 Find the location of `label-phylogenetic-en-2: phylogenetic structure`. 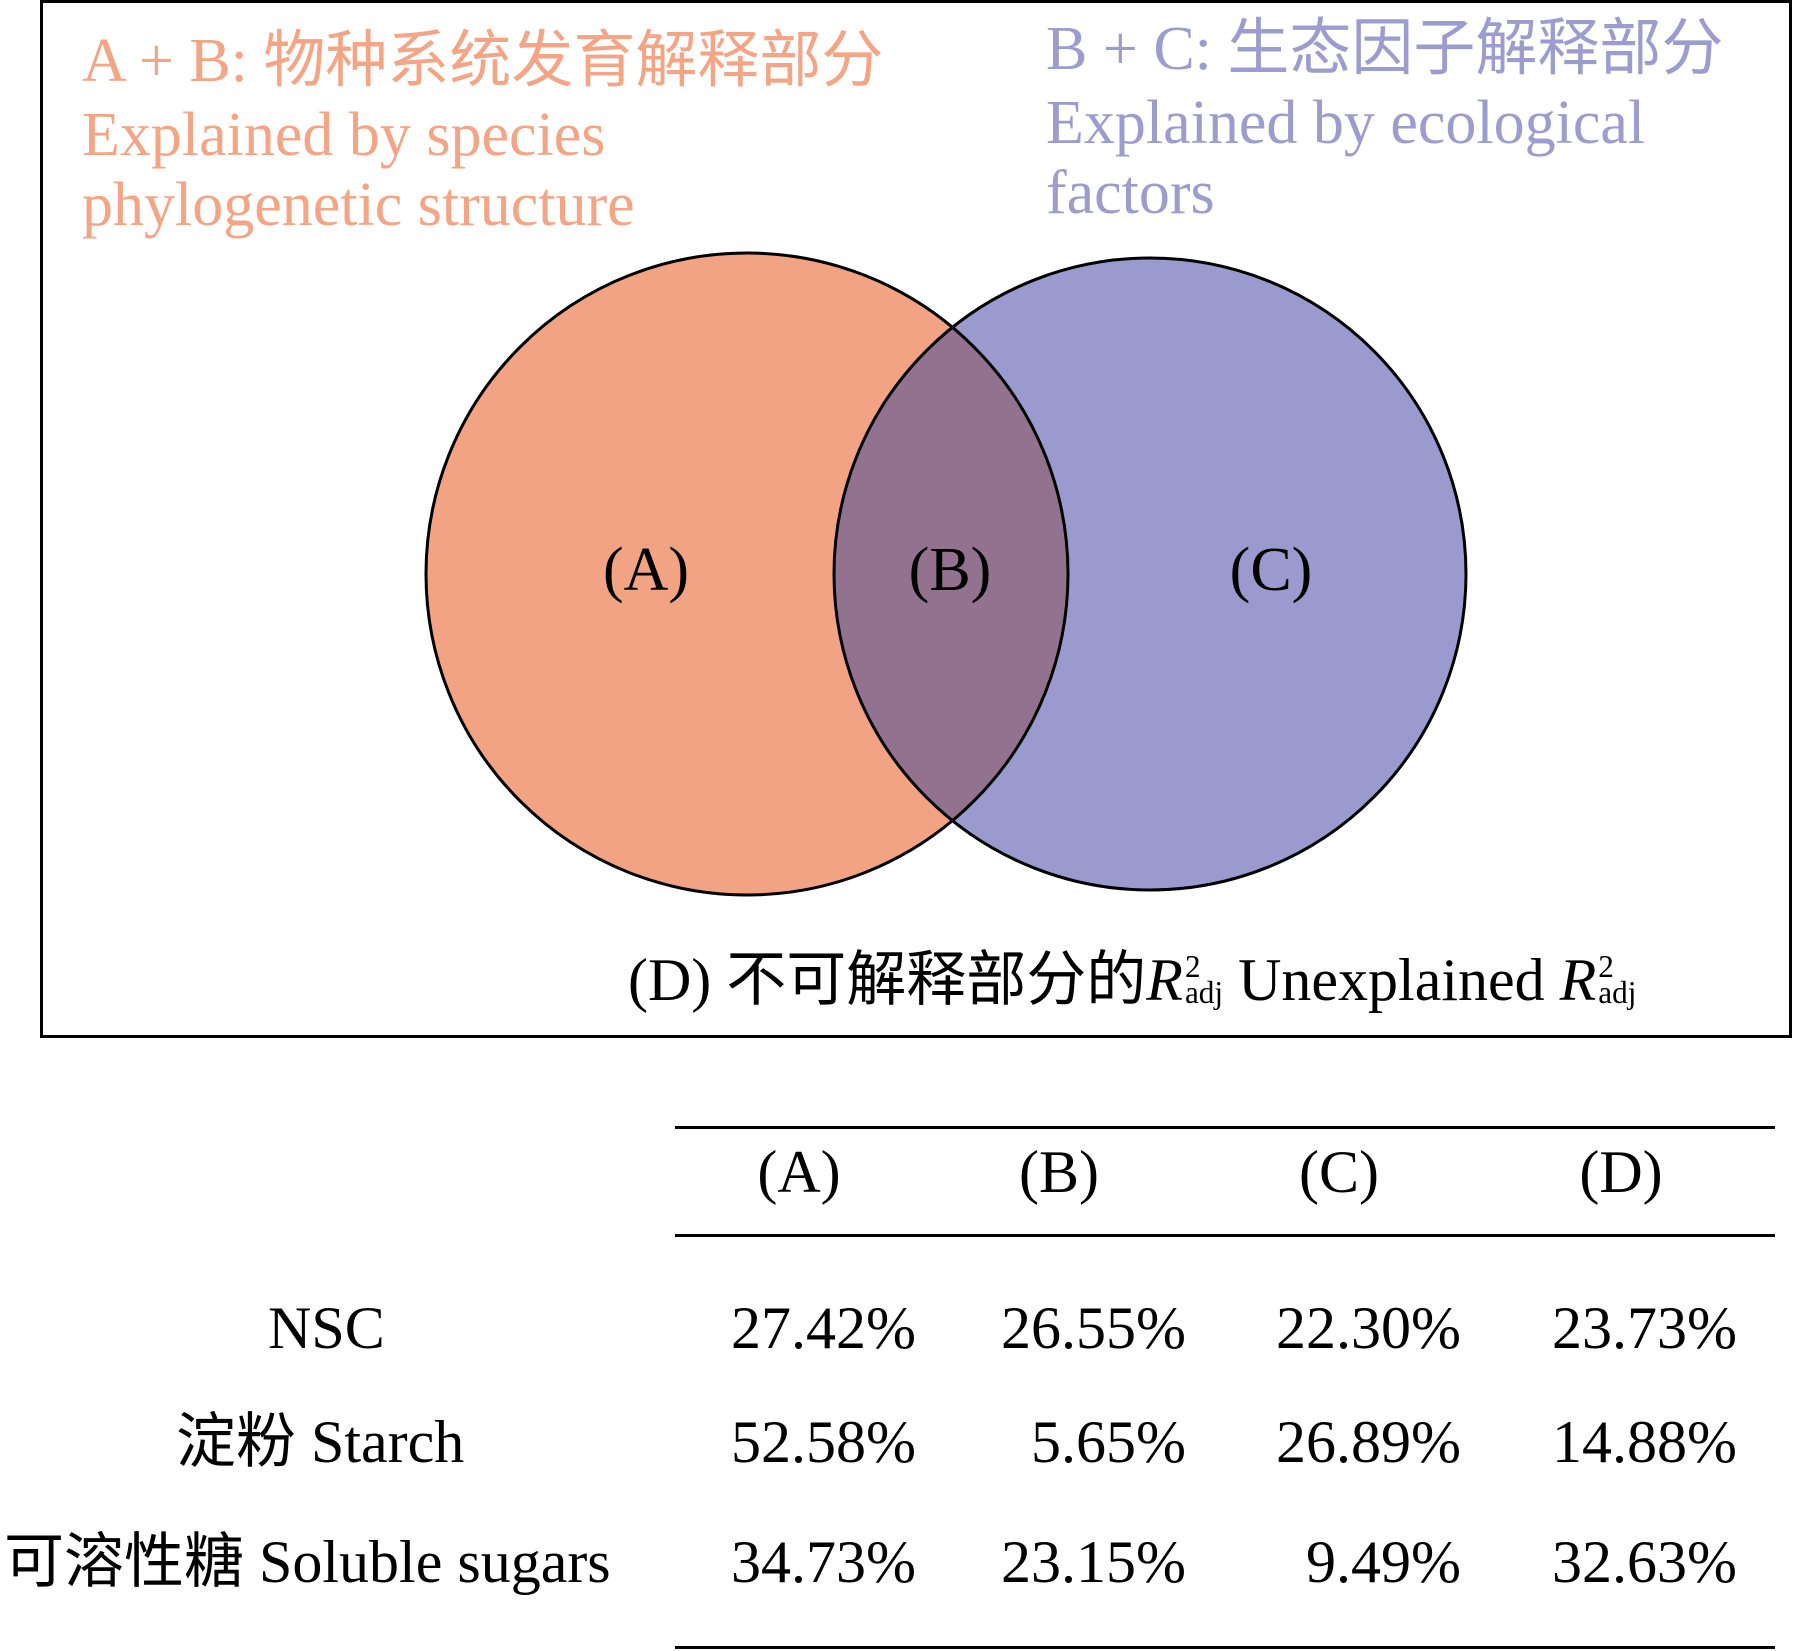

label-phylogenetic-en-2: phylogenetic structure is located at coordinates (358, 205).